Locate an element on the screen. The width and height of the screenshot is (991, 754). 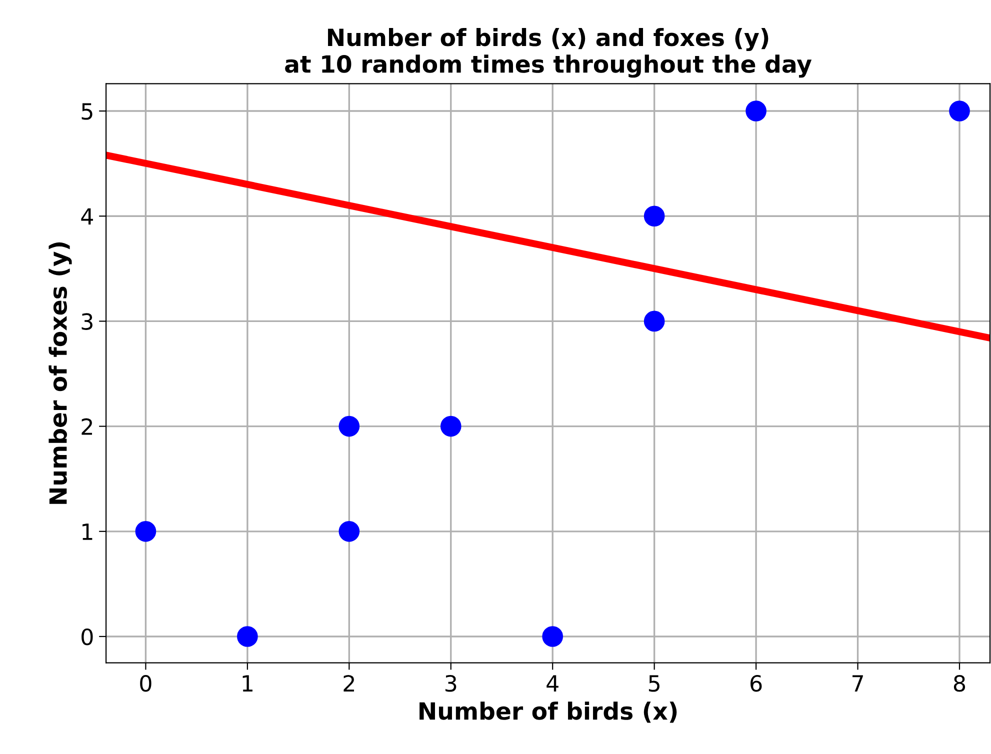
x-tick-label: 6 is located at coordinates (756, 683).